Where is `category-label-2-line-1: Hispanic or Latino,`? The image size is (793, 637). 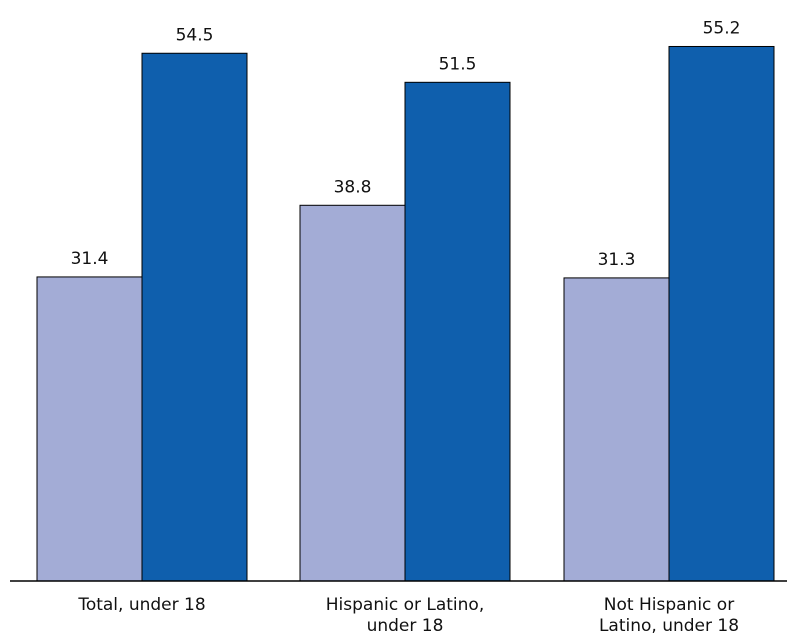 category-label-2-line-1: Hispanic or Latino, is located at coordinates (405, 605).